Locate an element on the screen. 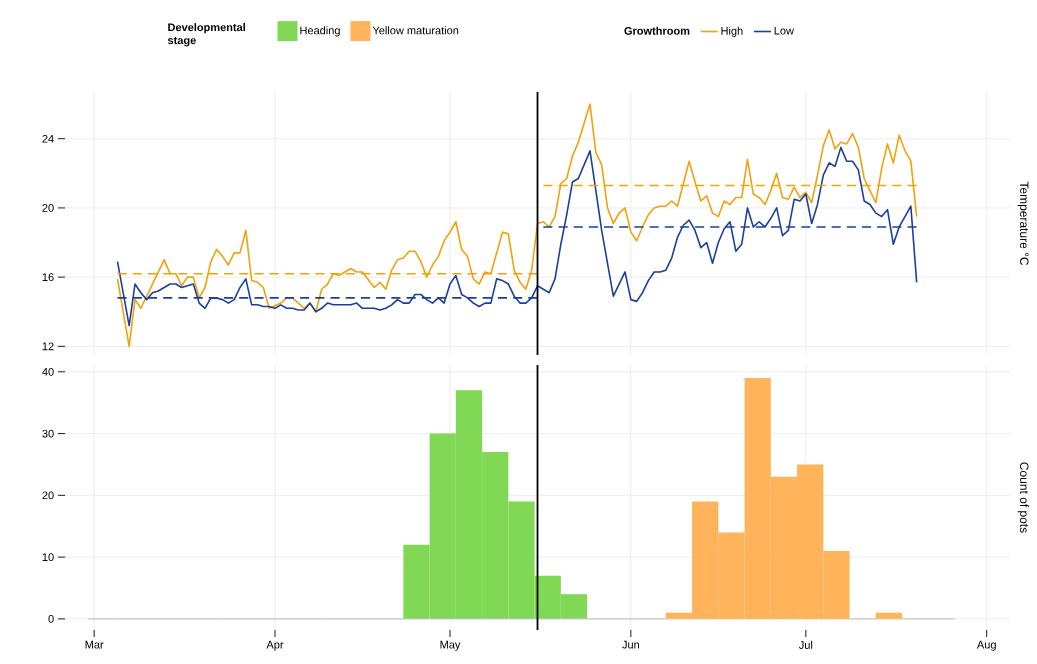 This screenshot has height=664, width=1037. x-tick-label: Apr is located at coordinates (275, 645).